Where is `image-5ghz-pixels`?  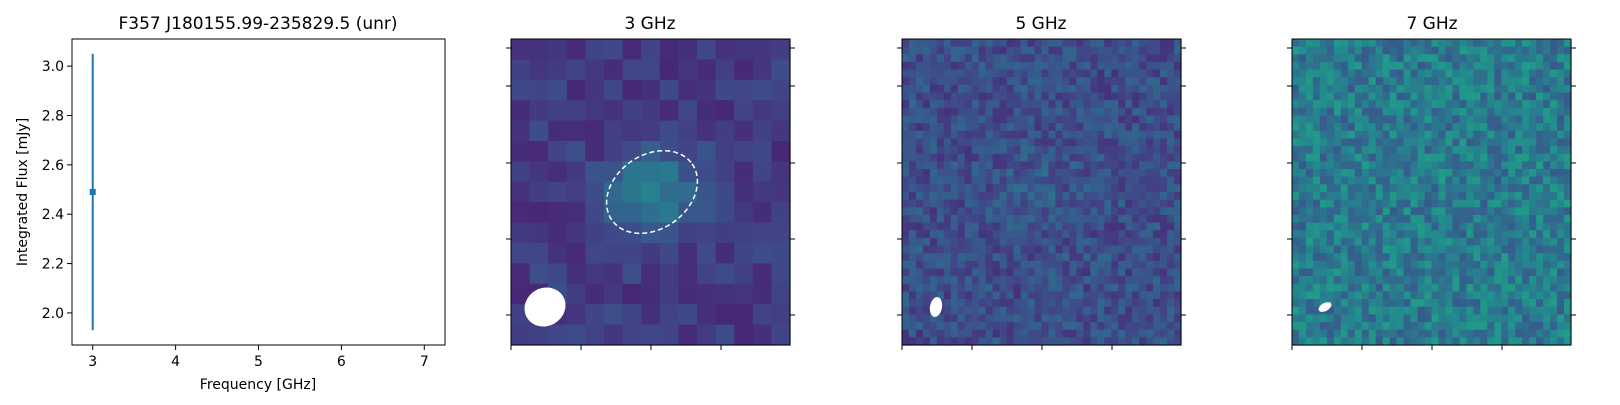
image-5ghz-pixels is located at coordinates (1042, 192).